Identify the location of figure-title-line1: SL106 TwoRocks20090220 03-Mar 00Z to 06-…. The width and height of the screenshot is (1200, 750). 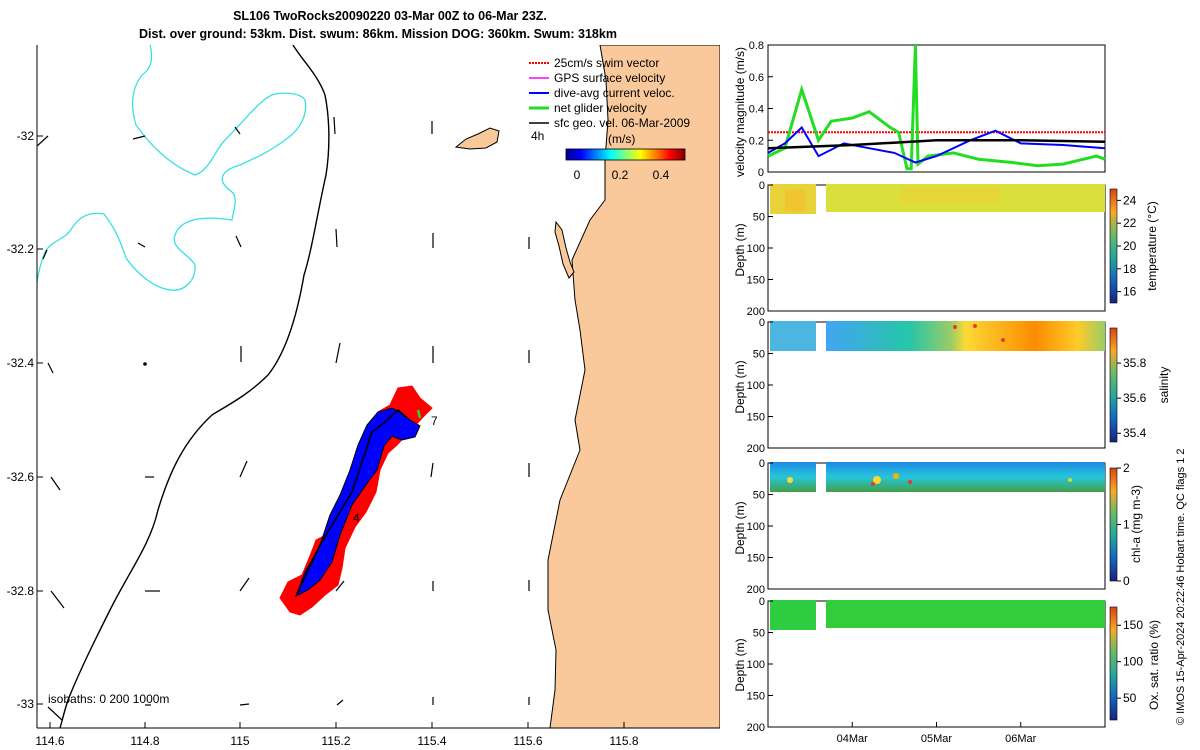
(390, 16).